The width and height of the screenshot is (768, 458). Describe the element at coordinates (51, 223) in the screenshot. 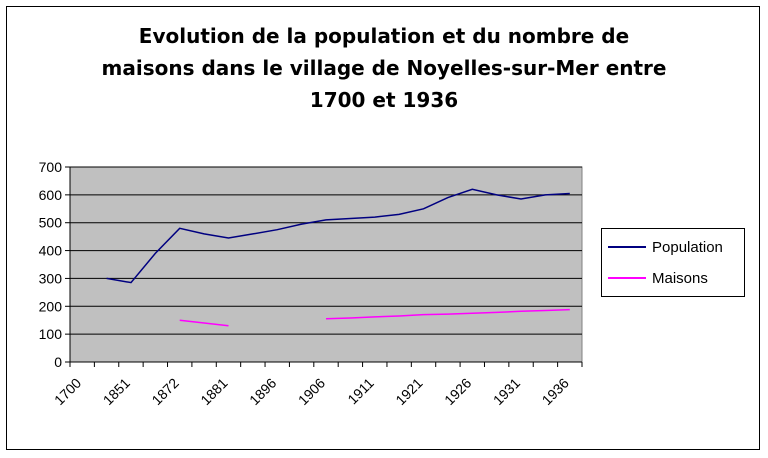

I see `y-tick-label-500: 500` at that location.